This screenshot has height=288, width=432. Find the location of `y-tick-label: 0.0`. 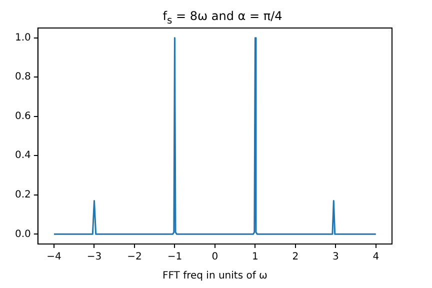

y-tick-label: 0.0 is located at coordinates (22, 234).